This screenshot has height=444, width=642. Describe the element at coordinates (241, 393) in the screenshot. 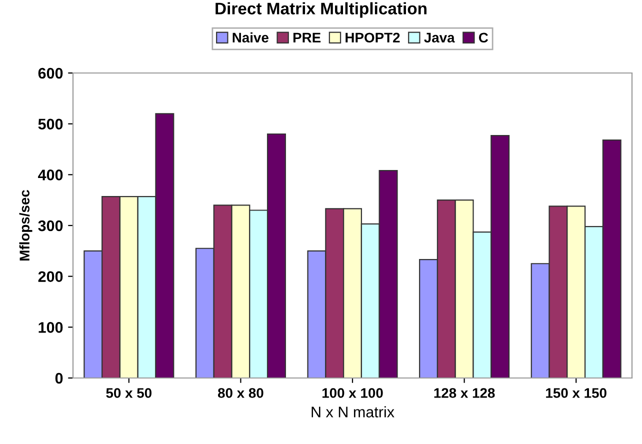

I see `x-tick-label: 80 x 80` at that location.